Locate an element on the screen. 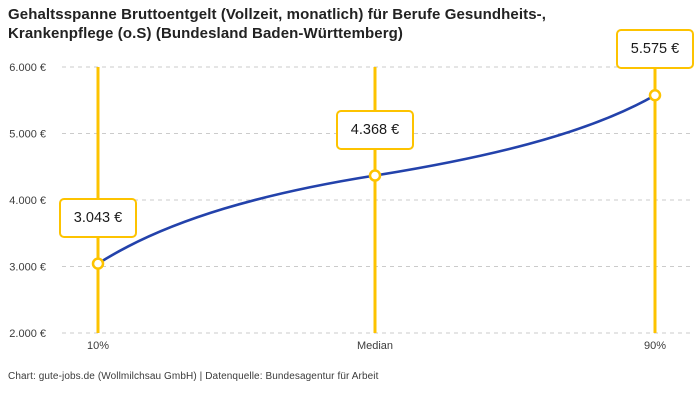 Image resolution: width=700 pixels, height=400 pixels. x-axis-label-median: Median is located at coordinates (375, 346).